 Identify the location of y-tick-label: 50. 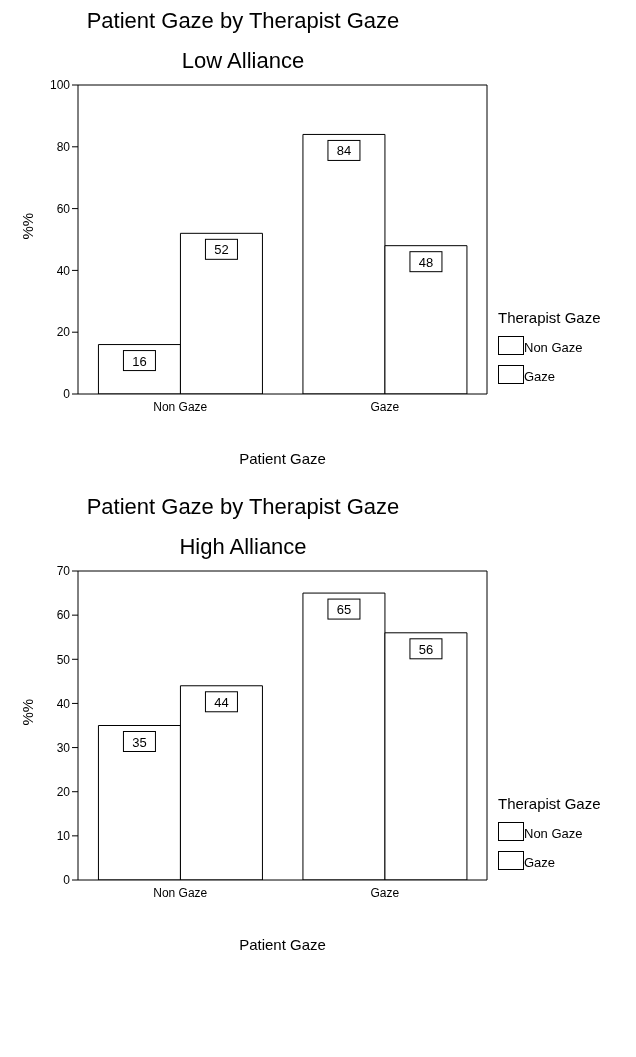
(63, 659).